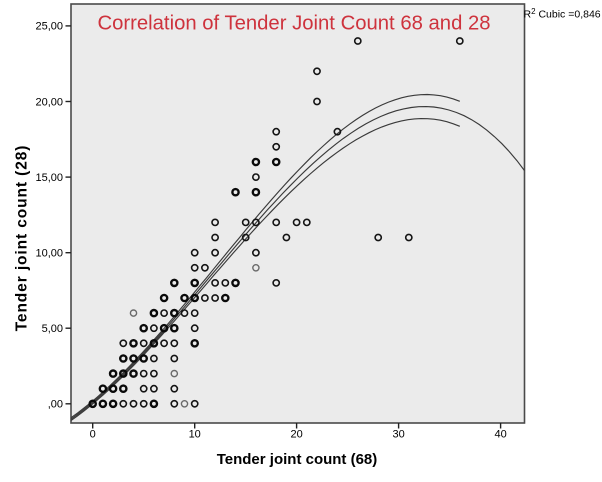 This screenshot has height=482, width=602. What do you see at coordinates (49, 178) in the screenshot?
I see `svg-text: 15,00` at bounding box center [49, 178].